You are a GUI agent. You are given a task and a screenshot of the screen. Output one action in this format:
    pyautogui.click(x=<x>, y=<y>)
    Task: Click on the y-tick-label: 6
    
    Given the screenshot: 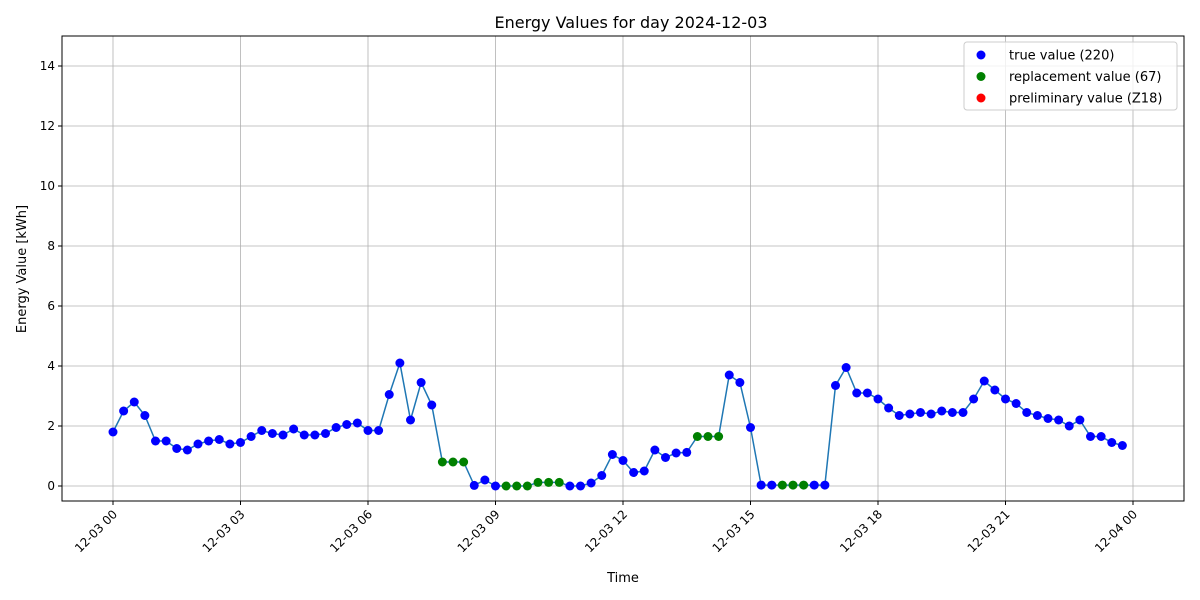 What is the action you would take?
    pyautogui.click(x=51, y=306)
    